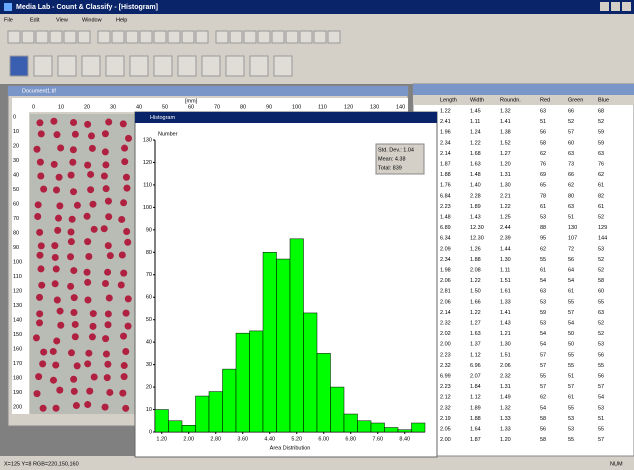 This screenshot has width=634, height=470. I want to click on menu-item: File, so click(8, 20).